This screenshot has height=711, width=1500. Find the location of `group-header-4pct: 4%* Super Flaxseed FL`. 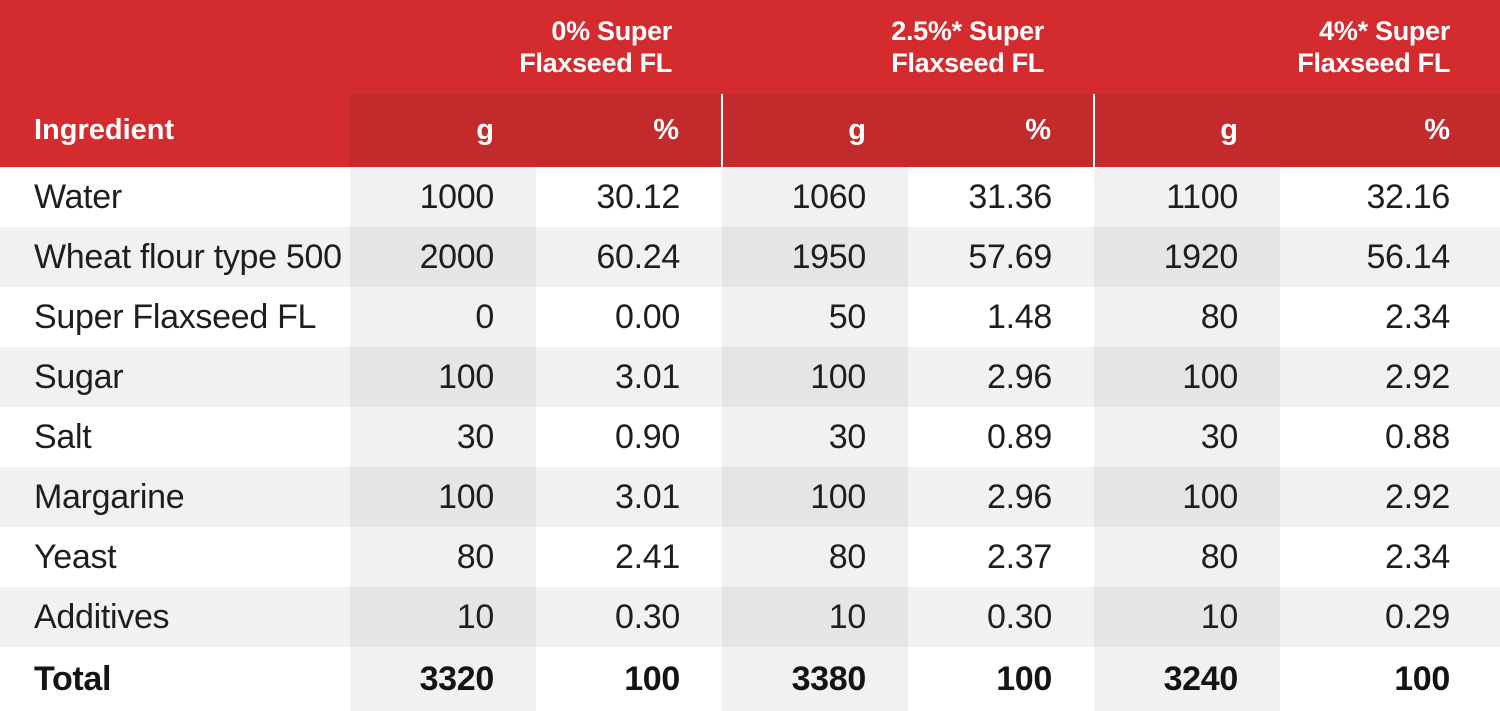

group-header-4pct: 4%* Super Flaxseed FL is located at coordinates (1297, 47).